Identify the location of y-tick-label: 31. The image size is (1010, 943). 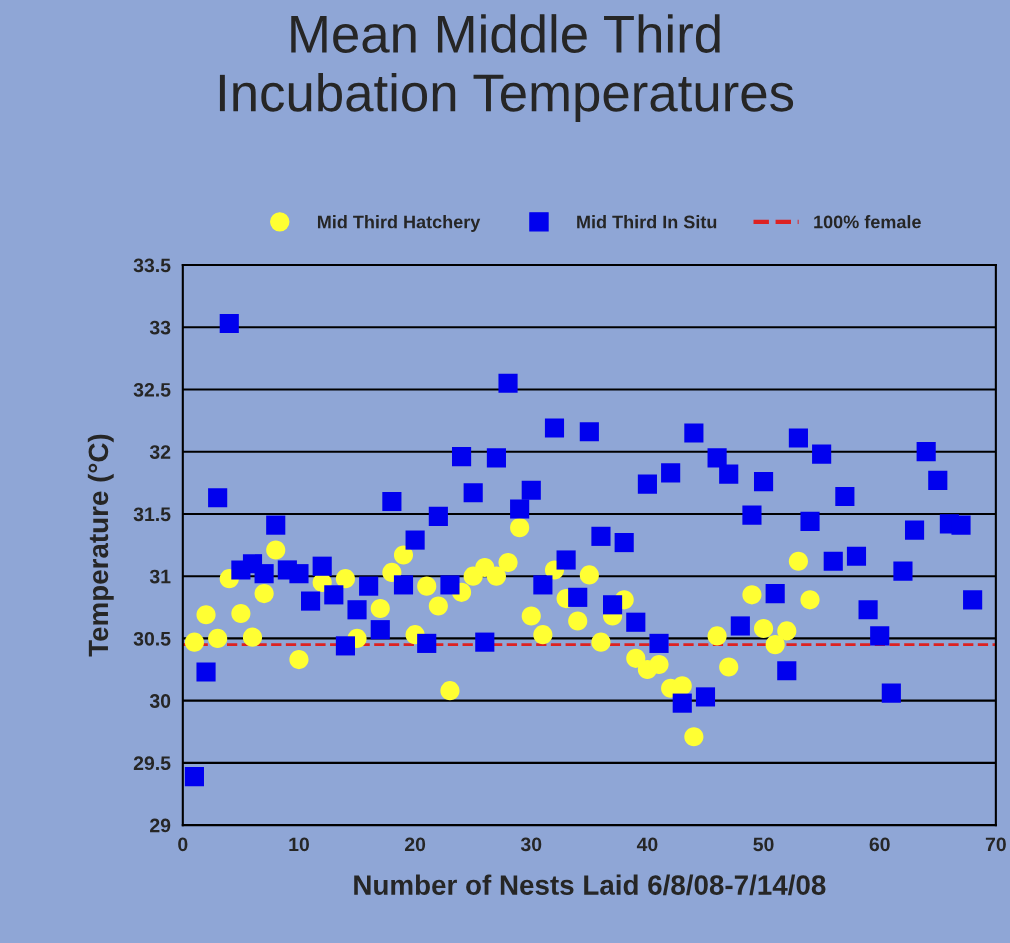
(160, 576).